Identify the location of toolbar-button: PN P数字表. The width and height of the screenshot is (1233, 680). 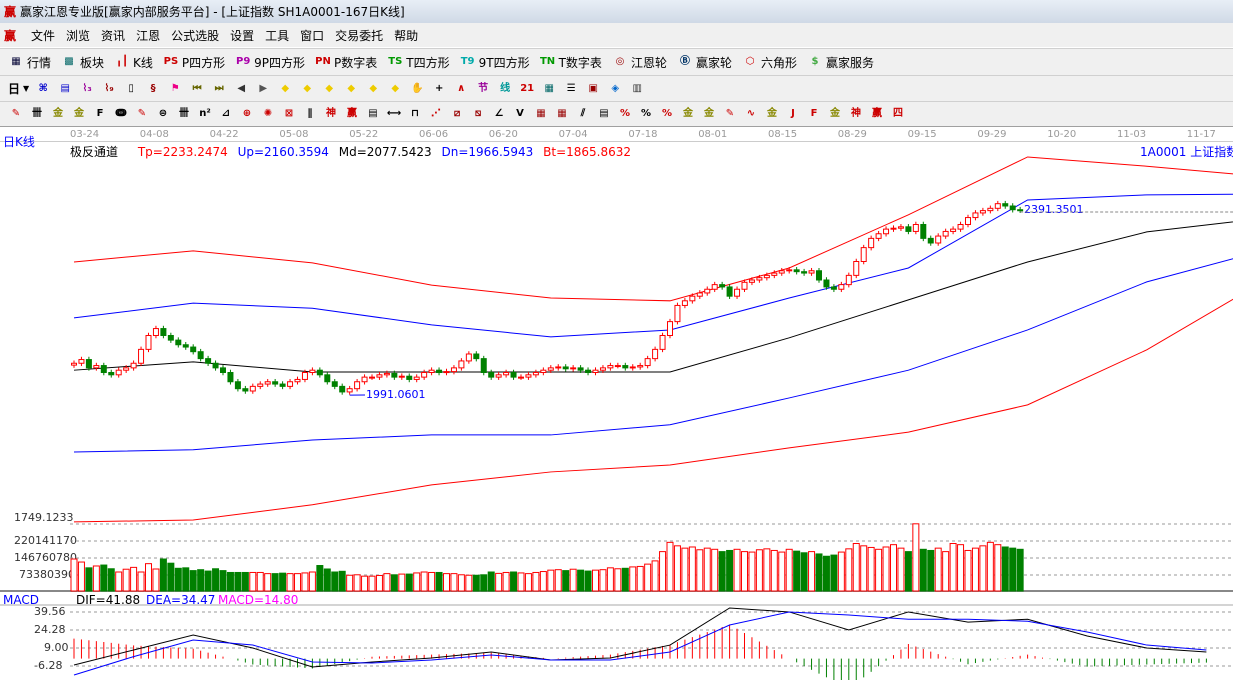
(346, 62).